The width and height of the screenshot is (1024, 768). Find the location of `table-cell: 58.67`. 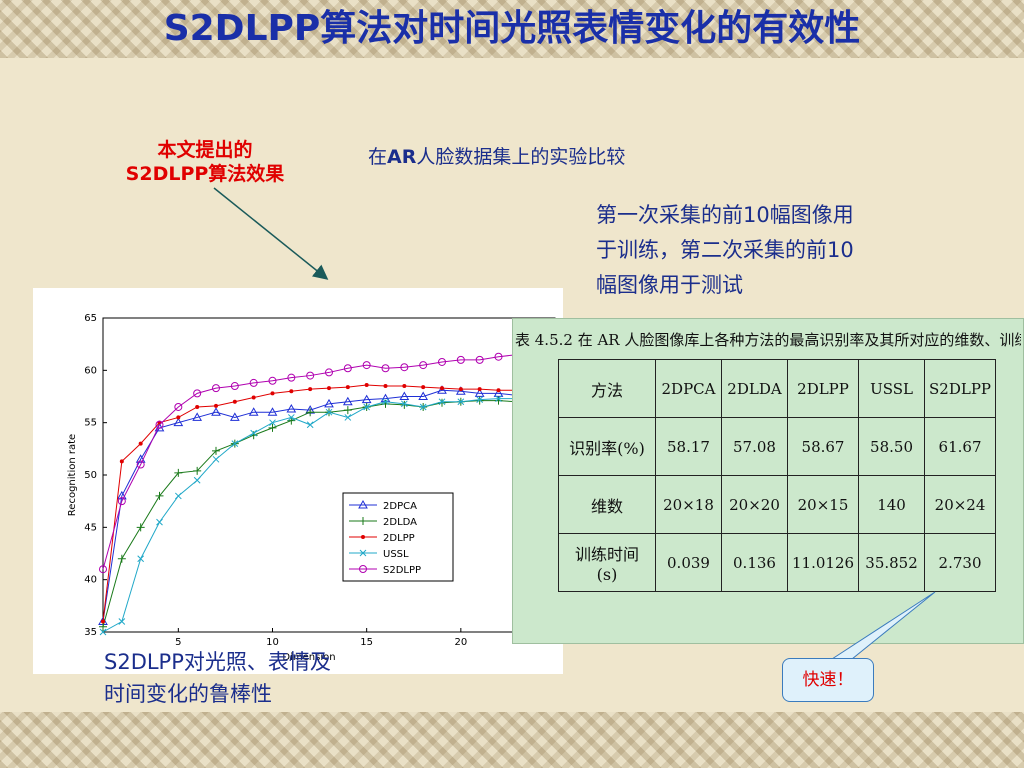

table-cell: 58.67 is located at coordinates (823, 446).